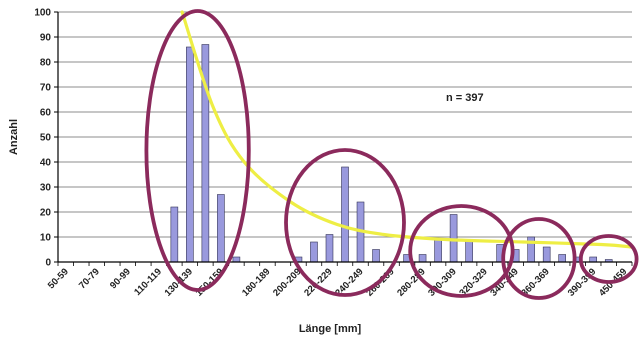 Image resolution: width=643 pixels, height=338 pixels. I want to click on x-axis-title: Länge [mm], so click(330, 329).